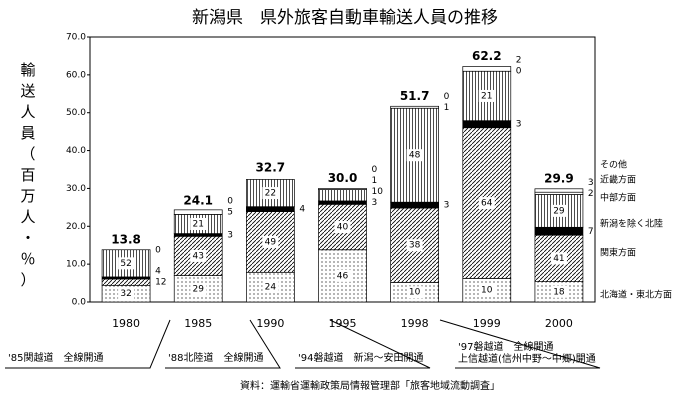 Image resolution: width=700 pixels, height=400 pixels. Describe the element at coordinates (559, 178) in the screenshot. I see `total-label: 29.9` at that location.